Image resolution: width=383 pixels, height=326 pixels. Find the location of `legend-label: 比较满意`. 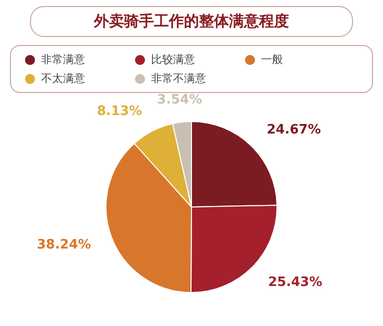

legend-label: 比较满意 is located at coordinates (172, 59).